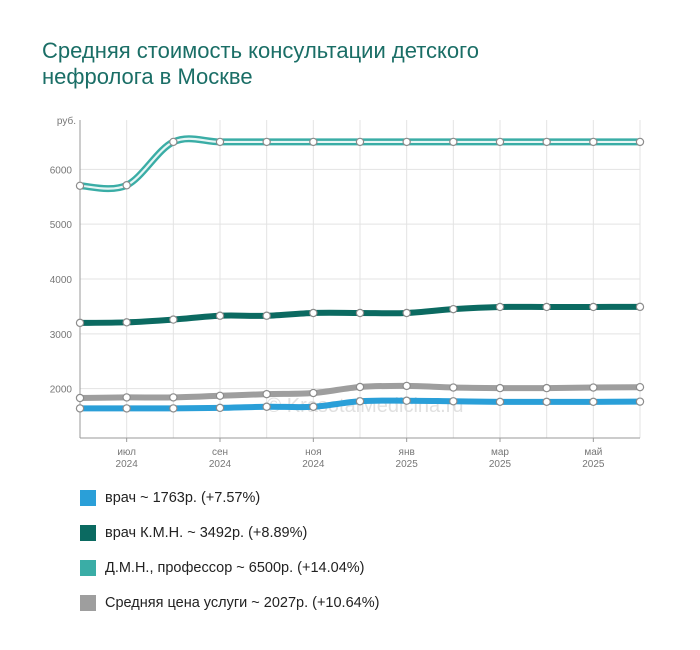  Describe the element at coordinates (126, 452) in the screenshot. I see `x-tick-label-month: июл` at that location.